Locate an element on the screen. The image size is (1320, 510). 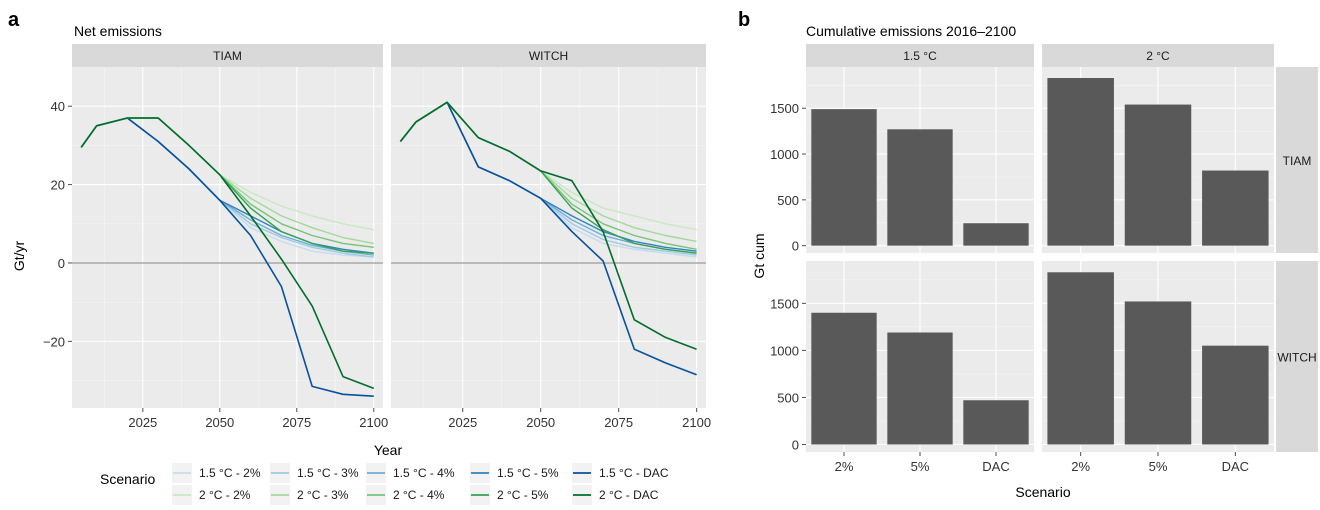
panel-b-xlabel: Scenario is located at coordinates (1042, 492).